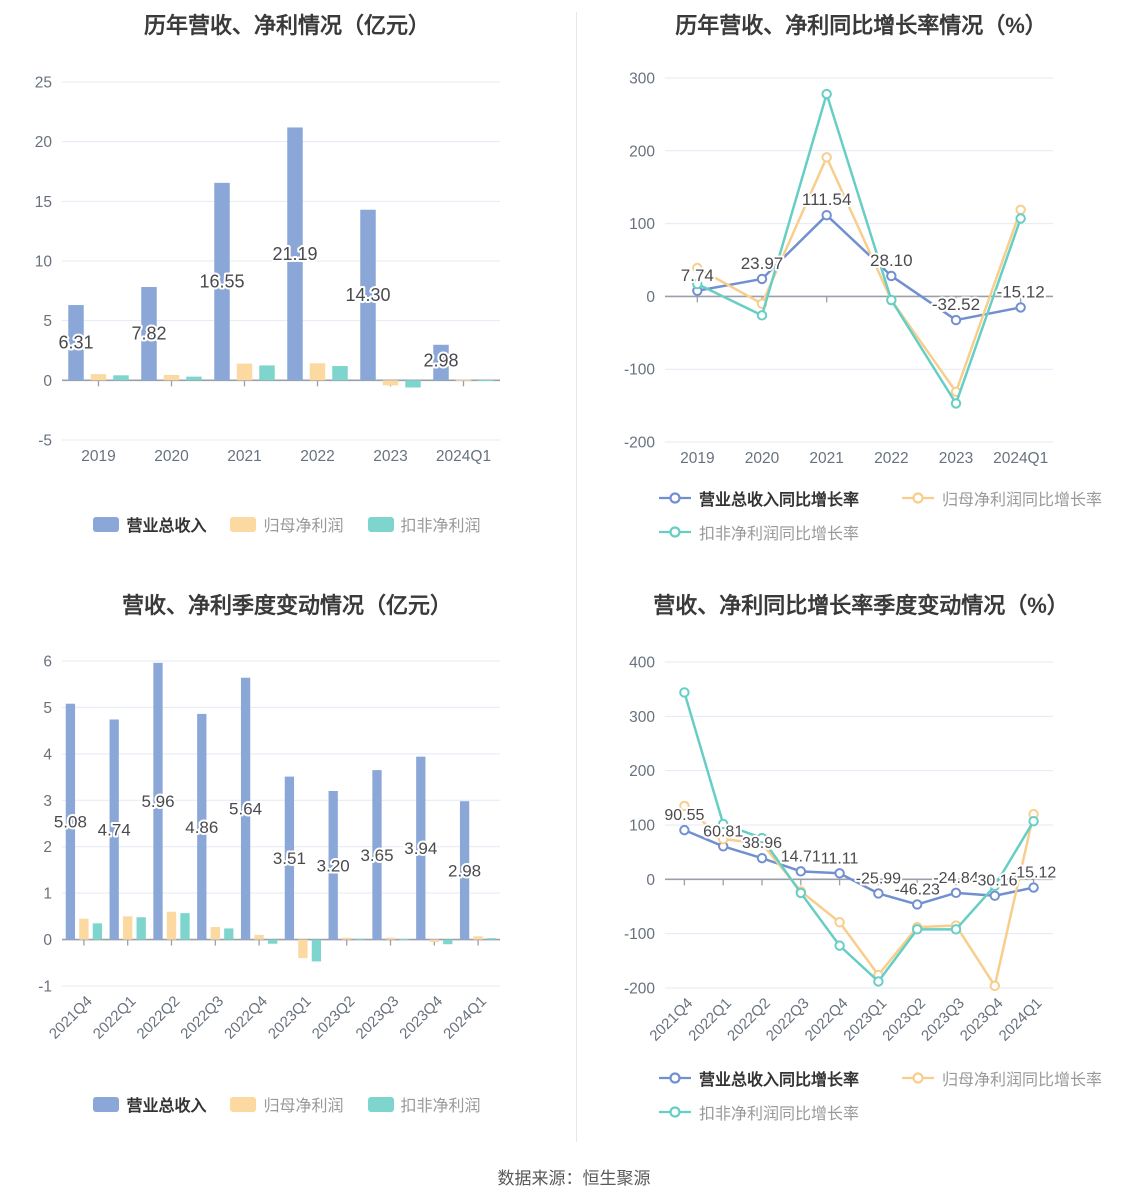 The height and width of the screenshot is (1202, 1148). I want to click on svg-text: 5.08, so click(70, 822).